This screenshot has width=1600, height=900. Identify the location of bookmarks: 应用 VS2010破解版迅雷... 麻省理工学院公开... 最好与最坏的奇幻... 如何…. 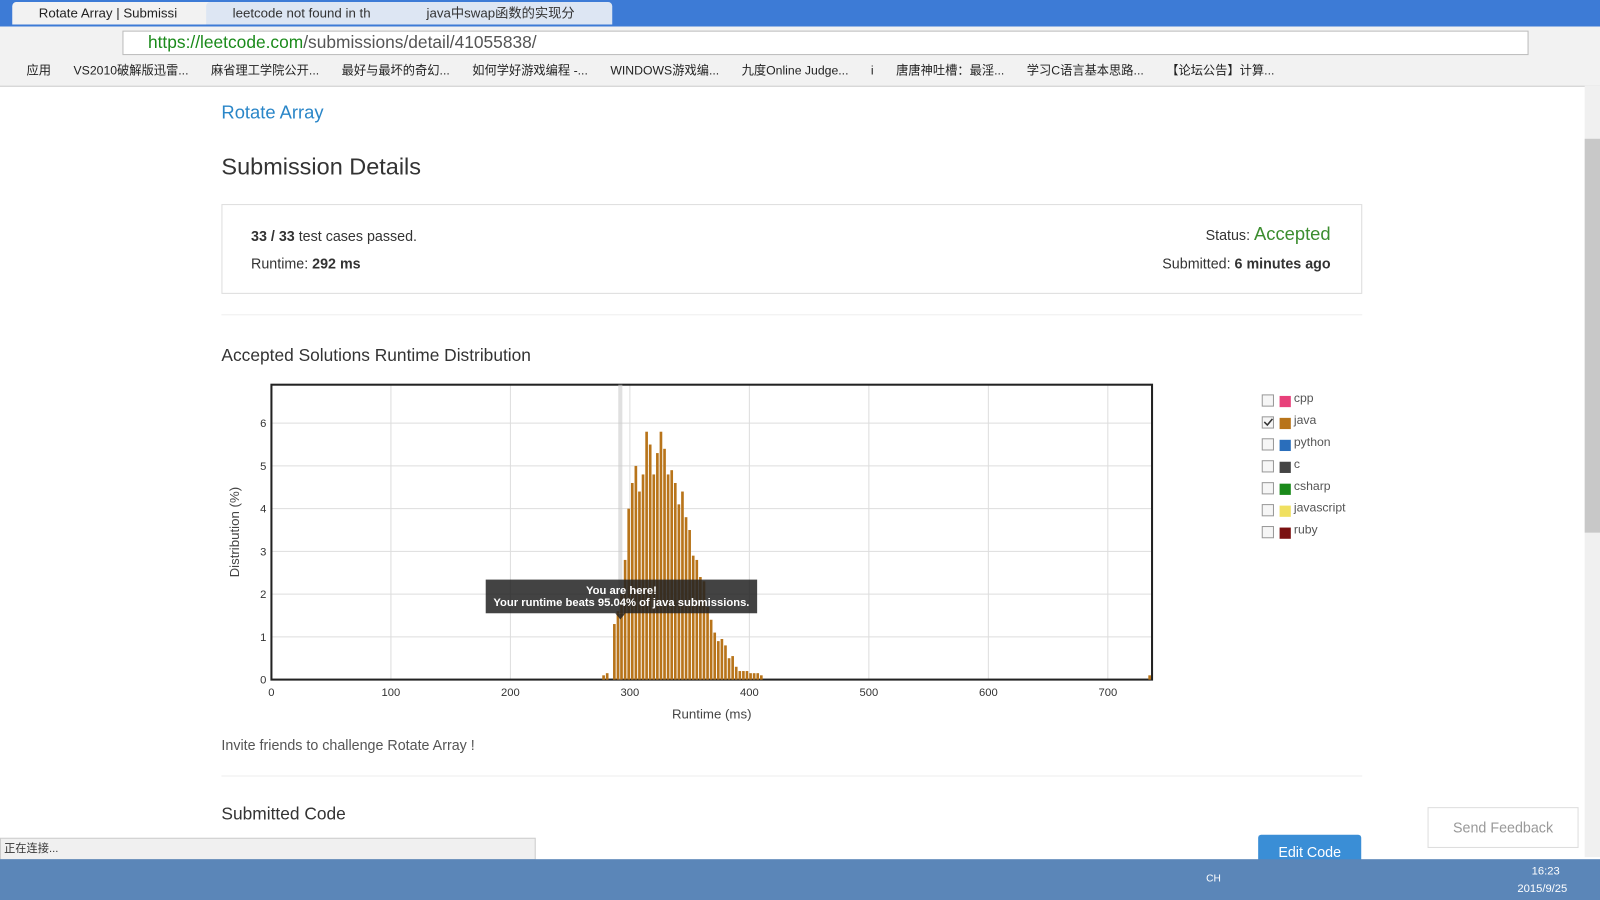
(662, 70).